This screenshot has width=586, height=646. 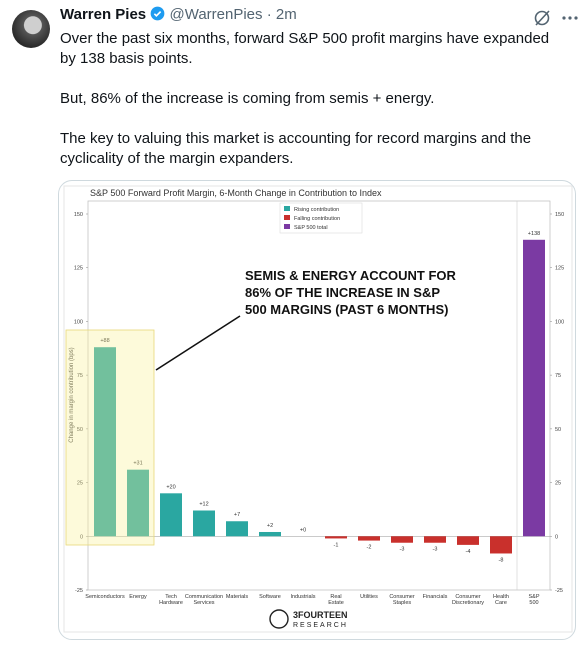 What do you see at coordinates (342, 292) in the screenshot?
I see `annotation: 86% OF THE INCREASE IN S&P` at bounding box center [342, 292].